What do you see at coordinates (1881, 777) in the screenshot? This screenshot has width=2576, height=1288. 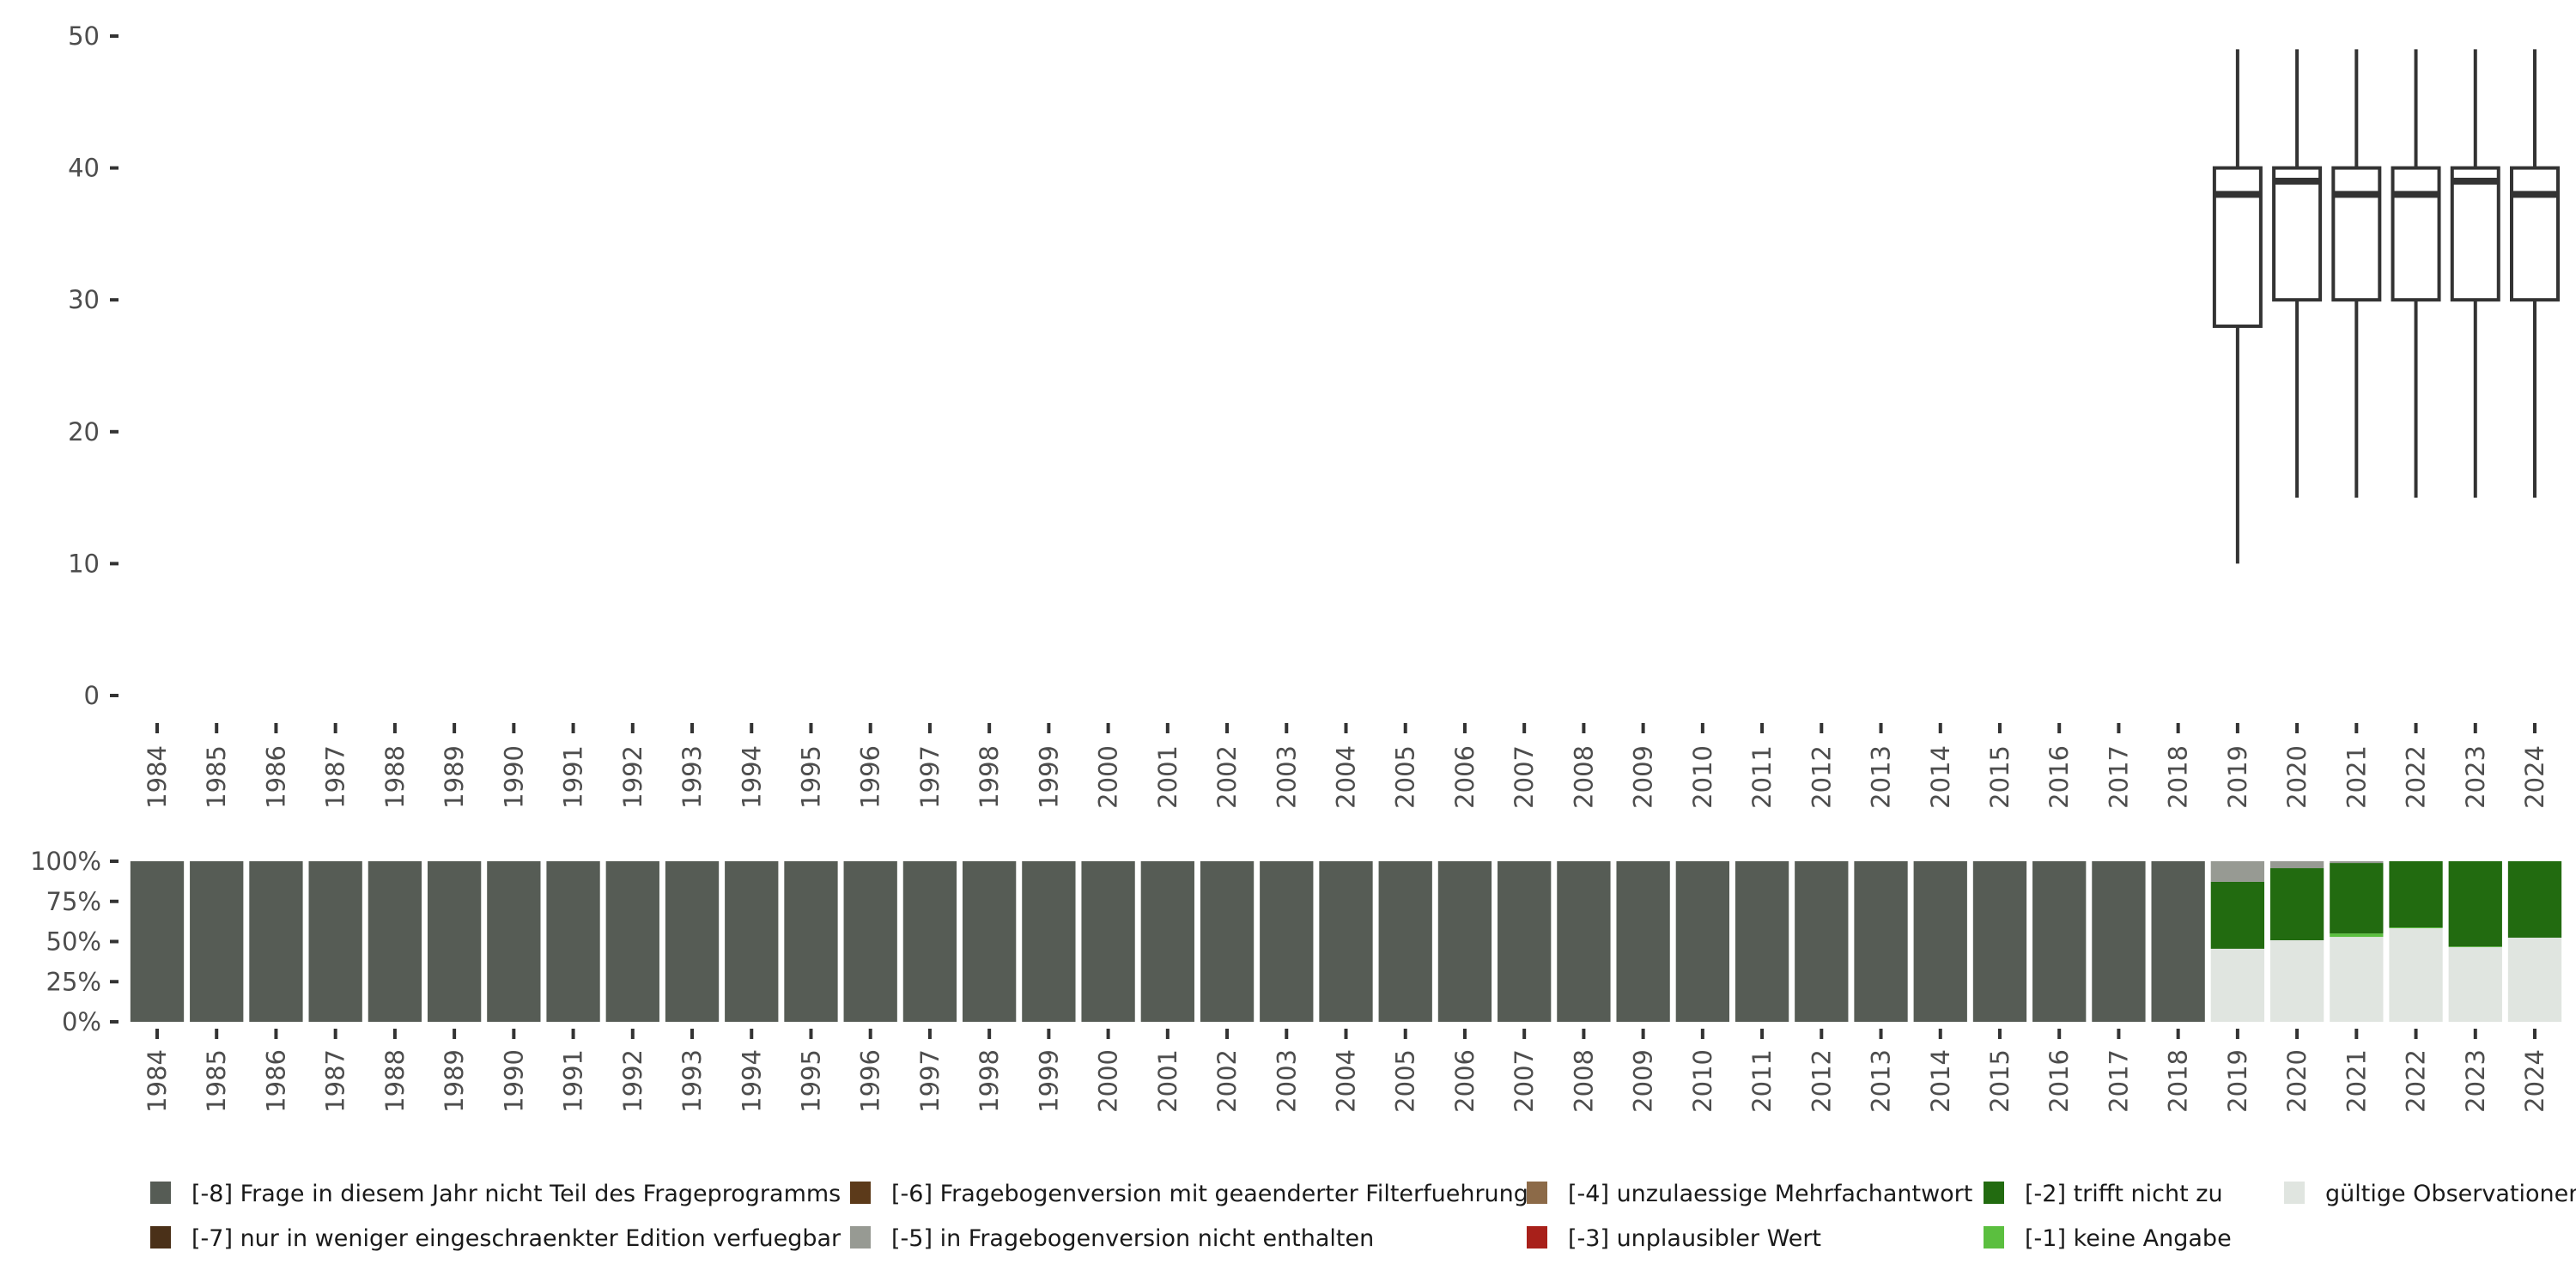 I see `x-tick-label: 2013` at bounding box center [1881, 777].